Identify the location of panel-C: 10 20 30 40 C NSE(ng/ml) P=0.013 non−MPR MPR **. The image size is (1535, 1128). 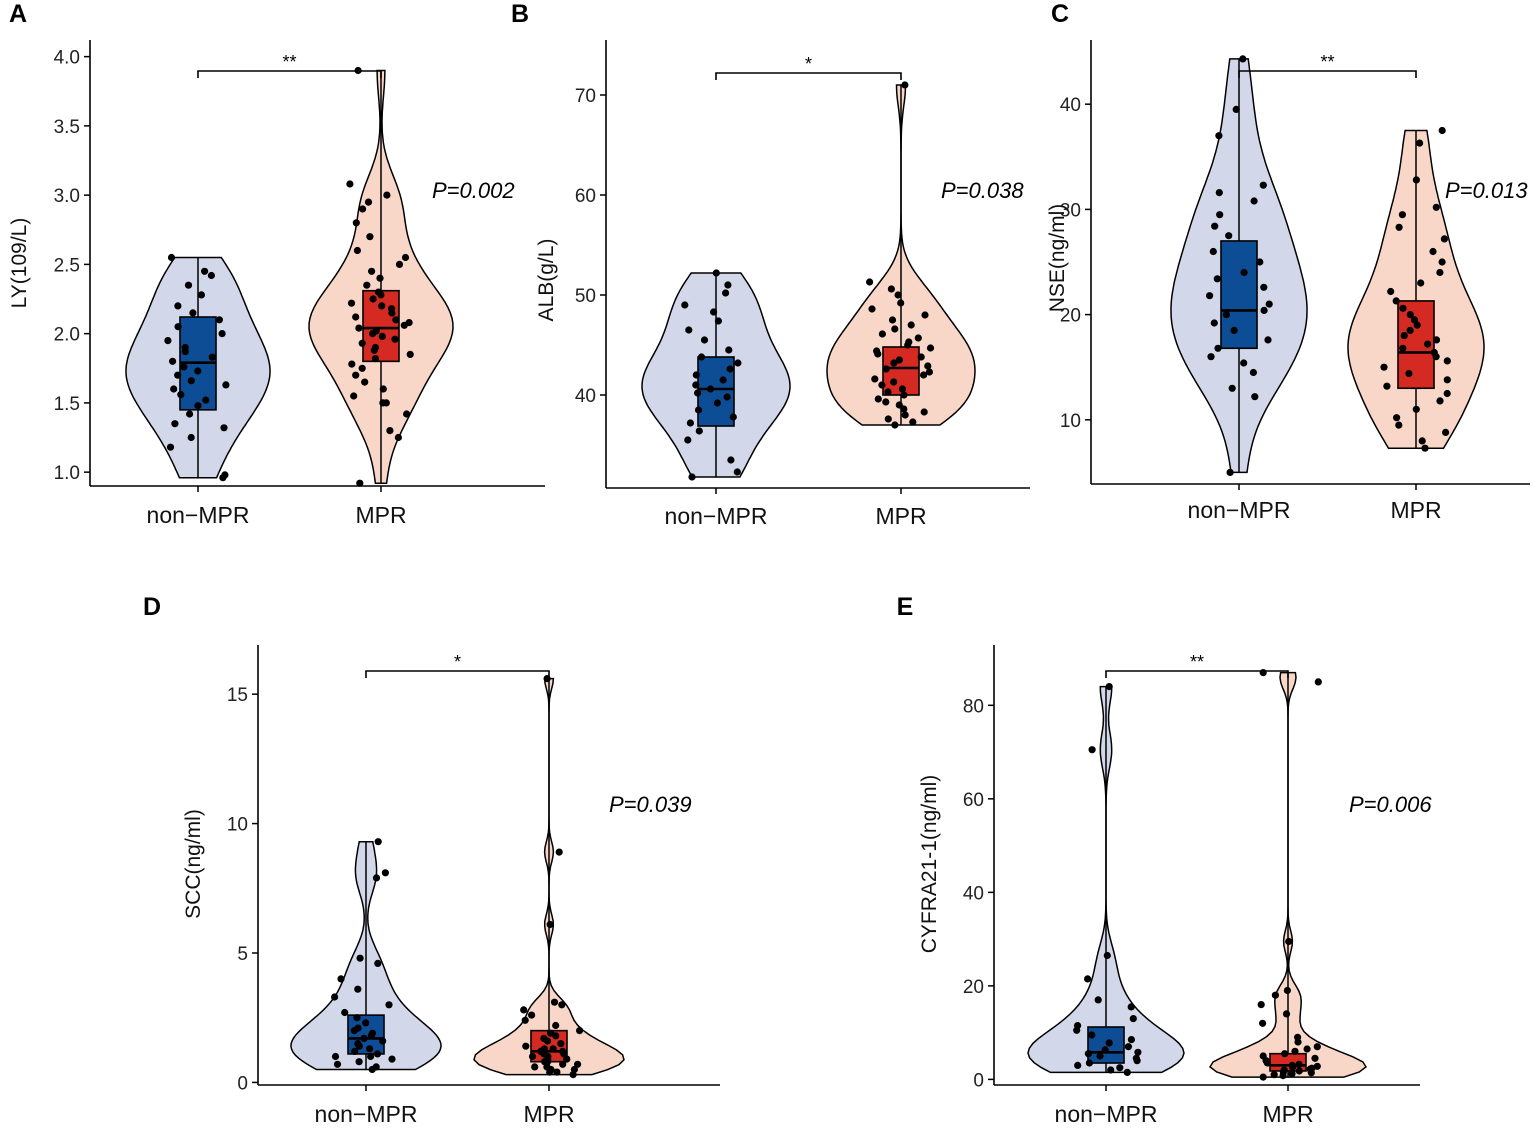
(1288, 261).